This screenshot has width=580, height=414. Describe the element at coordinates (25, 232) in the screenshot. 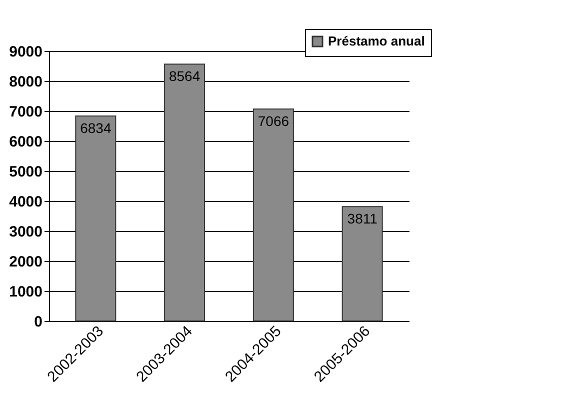

I see `y-tick-label: 3000` at that location.